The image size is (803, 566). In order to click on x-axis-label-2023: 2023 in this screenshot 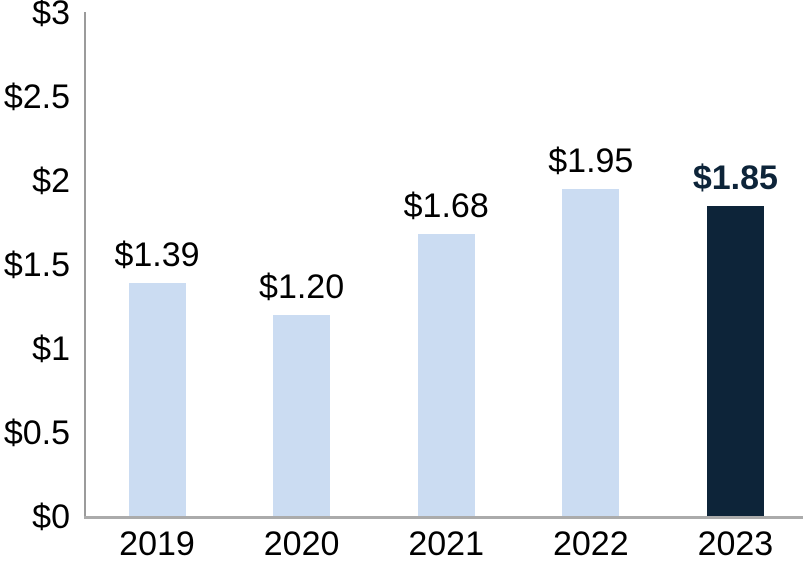, I will do `click(735, 544)`.